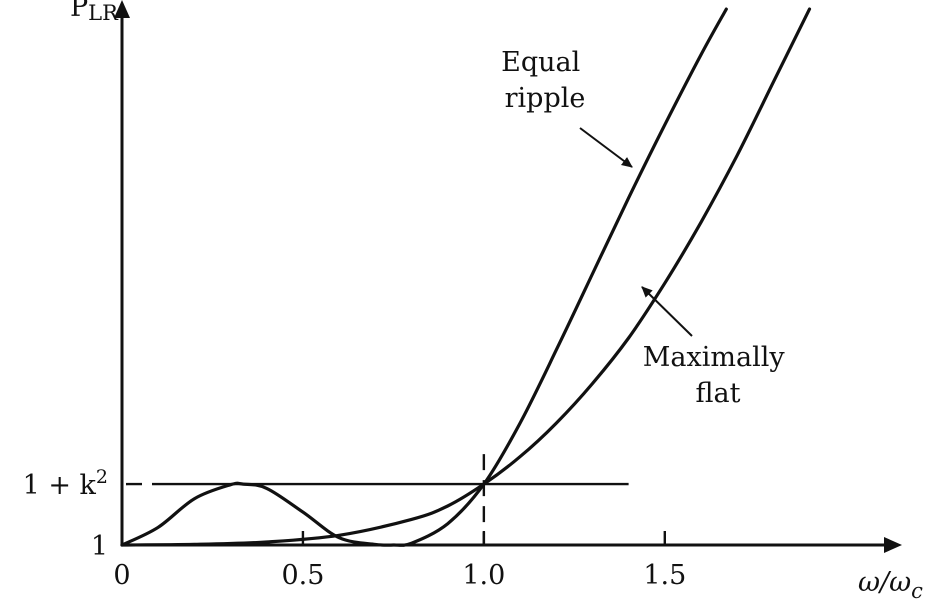  What do you see at coordinates (917, 591) in the screenshot?
I see `x-axis-label-sub: c` at bounding box center [917, 591].